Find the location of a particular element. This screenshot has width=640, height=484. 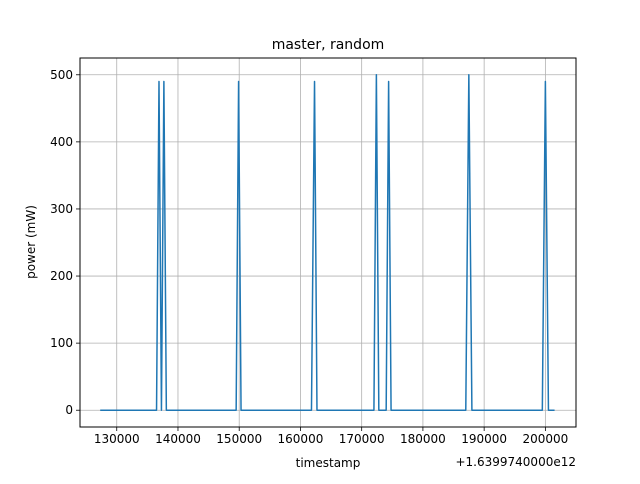

x-axis-label: timestamp is located at coordinates (328, 463).